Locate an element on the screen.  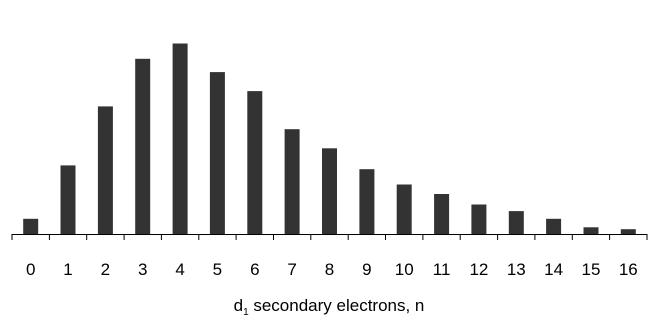
x-axis-title-rest: secondary electrons, n is located at coordinates (337, 305).